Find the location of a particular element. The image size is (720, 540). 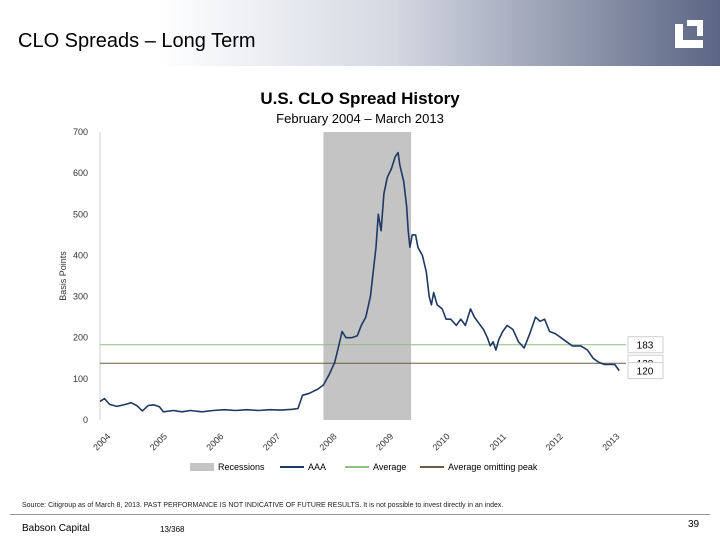

callout-label: 120 is located at coordinates (645, 372).